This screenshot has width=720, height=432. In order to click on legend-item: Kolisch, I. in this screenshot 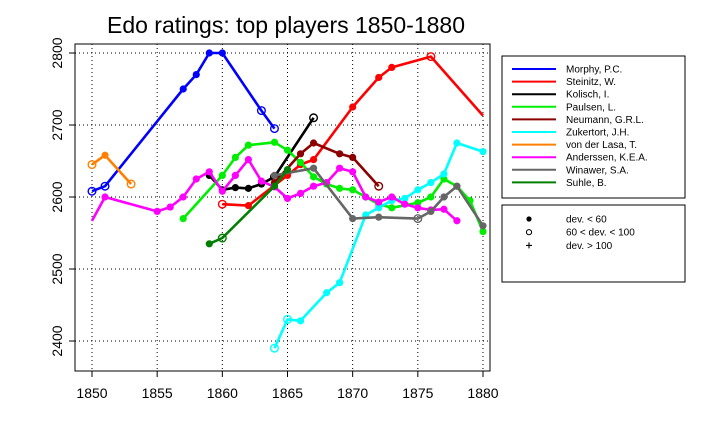, I will do `click(560, 95)`.